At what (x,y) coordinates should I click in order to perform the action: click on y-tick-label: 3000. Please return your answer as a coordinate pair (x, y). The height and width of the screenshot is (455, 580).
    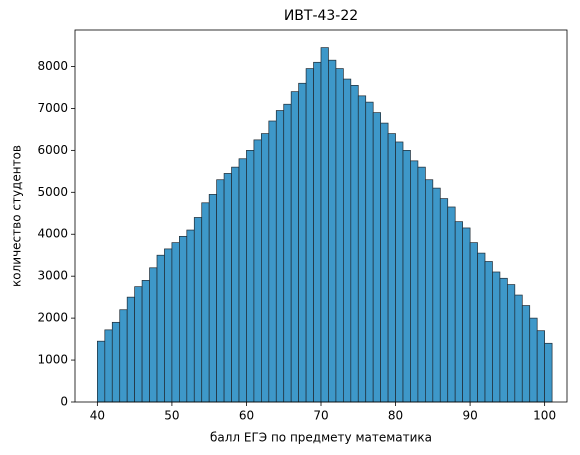
    Looking at the image, I should click on (52, 276).